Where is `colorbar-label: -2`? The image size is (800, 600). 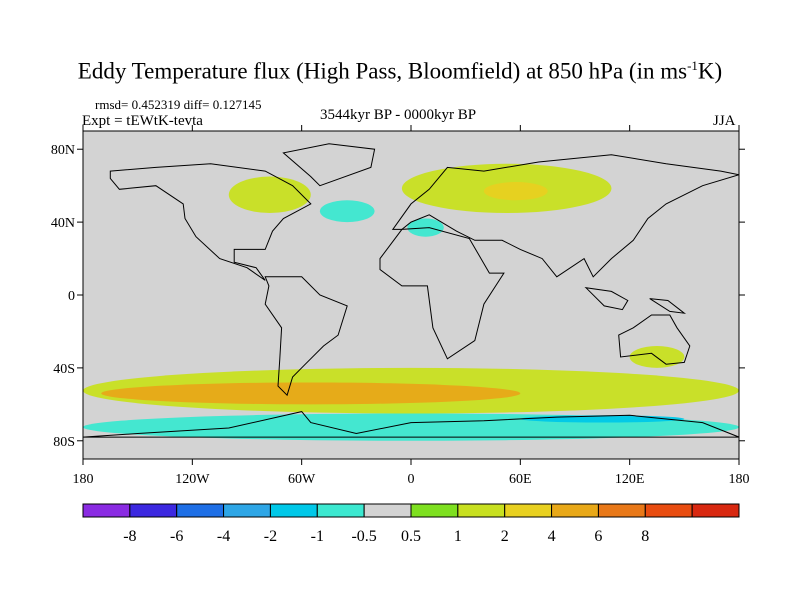 colorbar-label: -2 is located at coordinates (270, 536).